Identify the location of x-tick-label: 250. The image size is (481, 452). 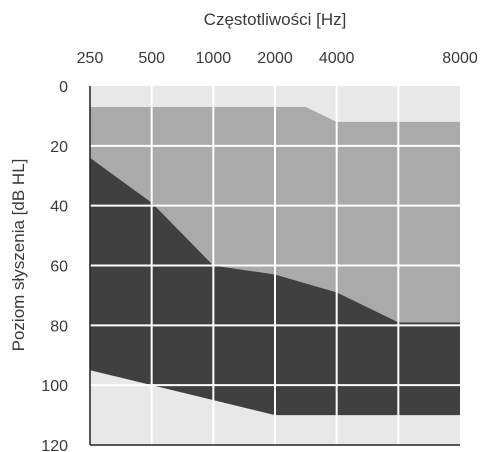
(90, 58).